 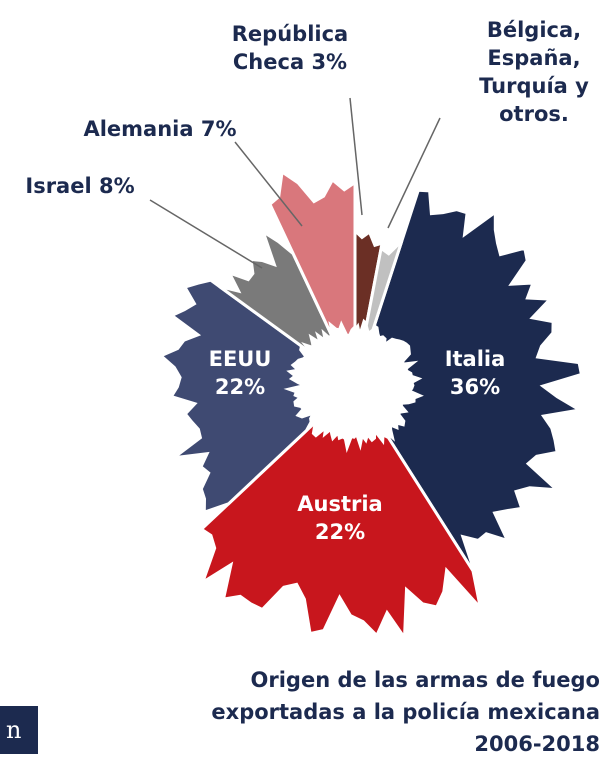 I want to click on category-name: Bélgica, España, Turquía y otros., so click(x=534, y=72).